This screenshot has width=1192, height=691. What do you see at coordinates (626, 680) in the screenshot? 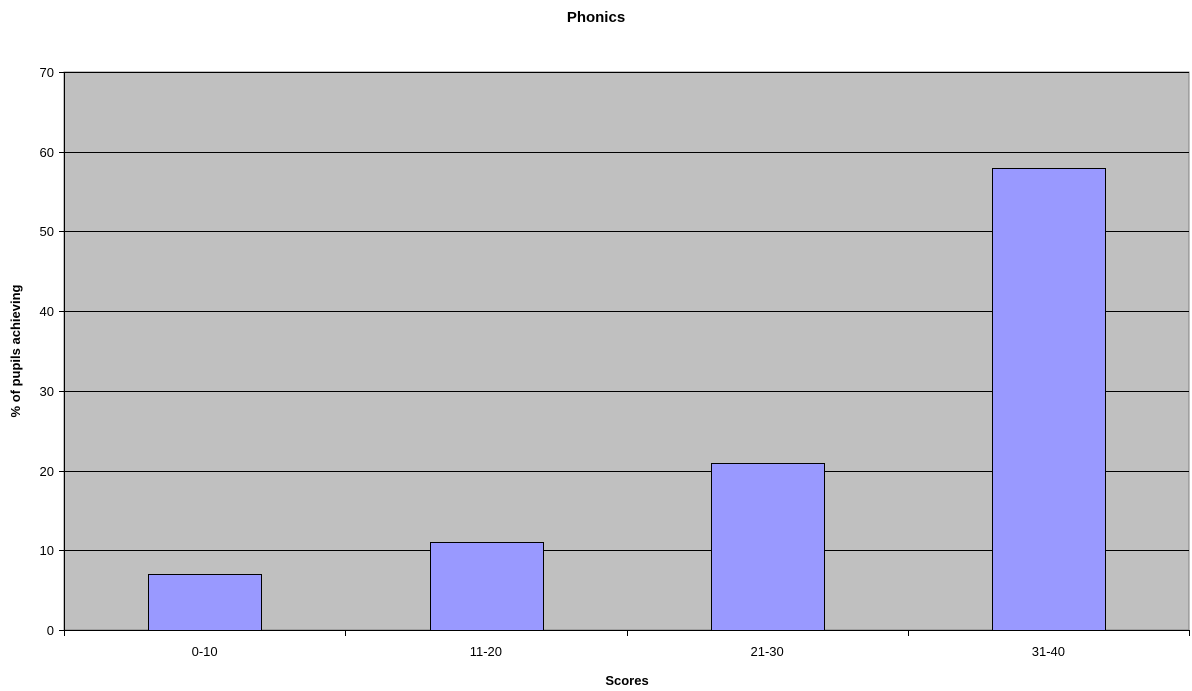
I see `x-axis-label: Scores` at bounding box center [626, 680].